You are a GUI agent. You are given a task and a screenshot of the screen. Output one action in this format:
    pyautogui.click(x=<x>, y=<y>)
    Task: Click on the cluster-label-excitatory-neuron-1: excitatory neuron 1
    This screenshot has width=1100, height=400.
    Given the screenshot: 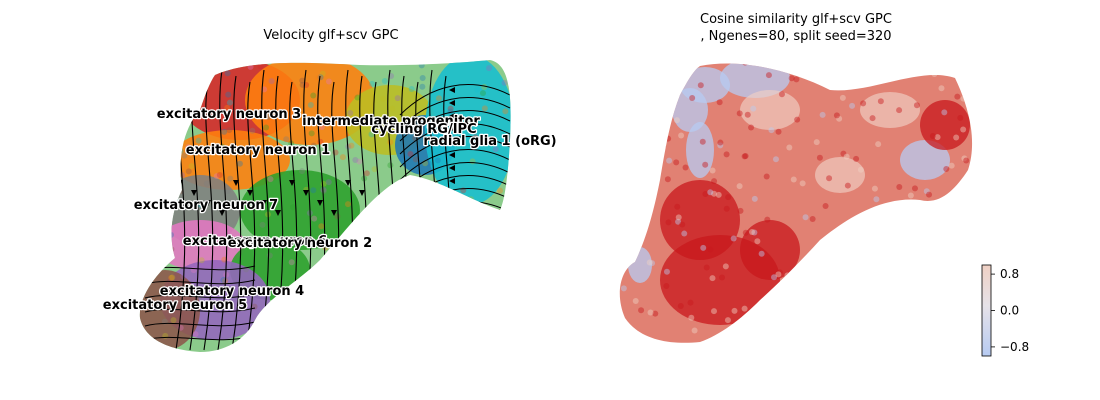 What is the action you would take?
    pyautogui.click(x=258, y=150)
    